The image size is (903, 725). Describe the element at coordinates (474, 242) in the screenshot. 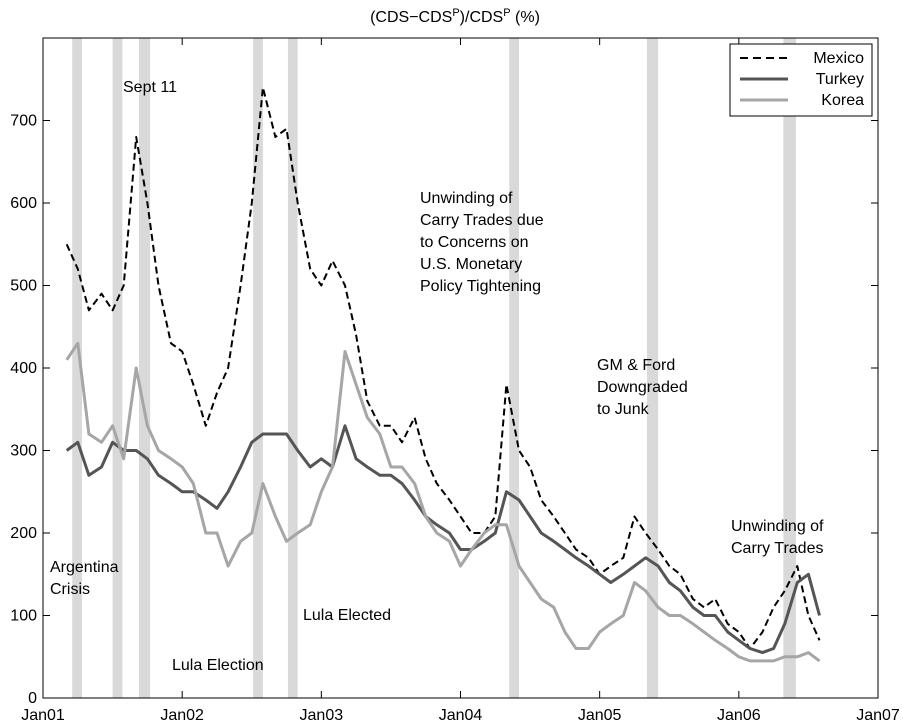

I see `annotation: to Concerns on` at that location.